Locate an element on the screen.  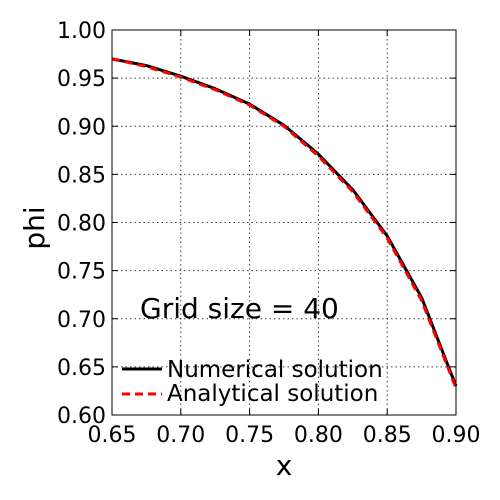
y-axis-label: phi is located at coordinates (34, 227).